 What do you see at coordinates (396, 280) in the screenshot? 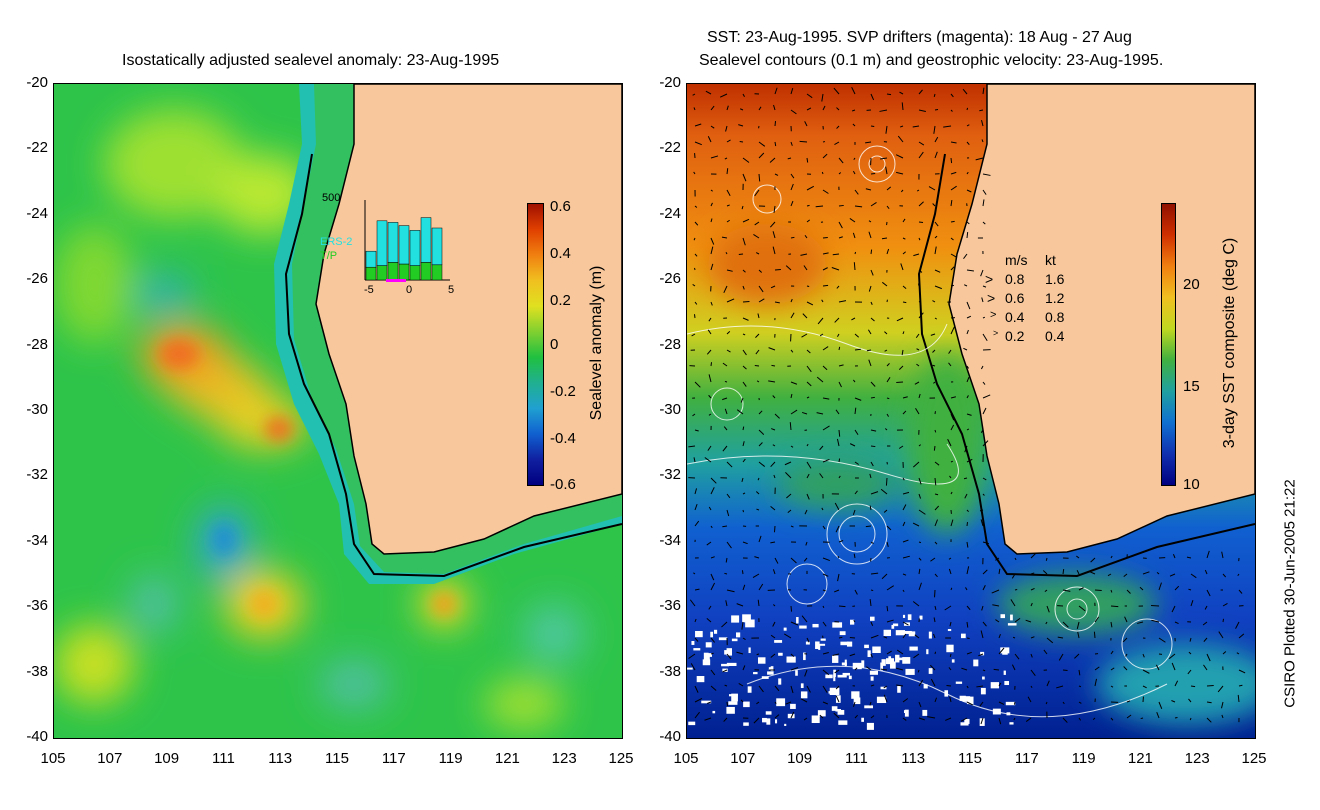
I see `inset-date-marker` at bounding box center [396, 280].